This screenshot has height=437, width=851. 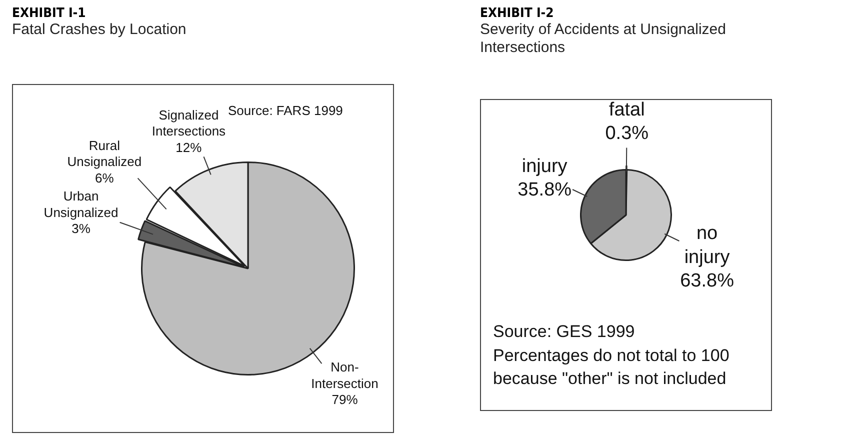 What do you see at coordinates (545, 166) in the screenshot?
I see `slice-label: injury` at bounding box center [545, 166].